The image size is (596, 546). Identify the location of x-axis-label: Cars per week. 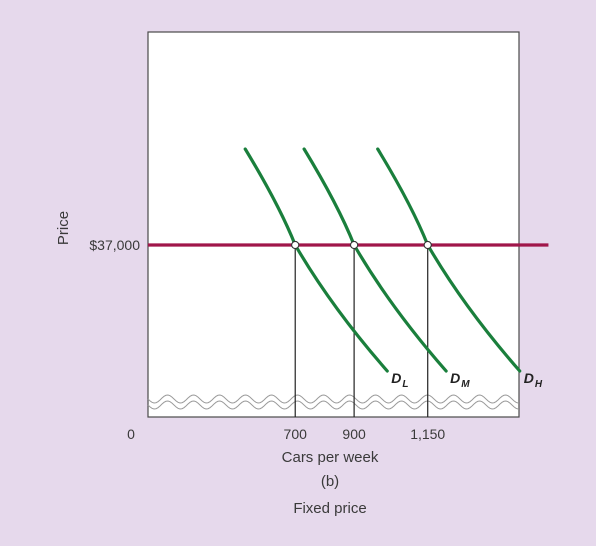
(330, 457).